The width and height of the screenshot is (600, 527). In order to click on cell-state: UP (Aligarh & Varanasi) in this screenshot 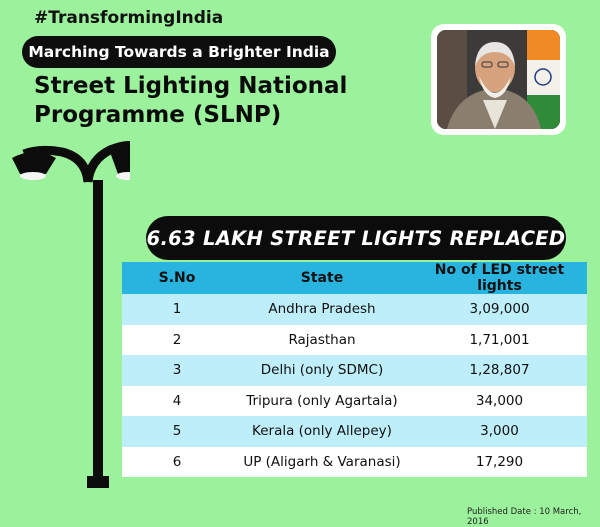, I will do `click(322, 461)`.